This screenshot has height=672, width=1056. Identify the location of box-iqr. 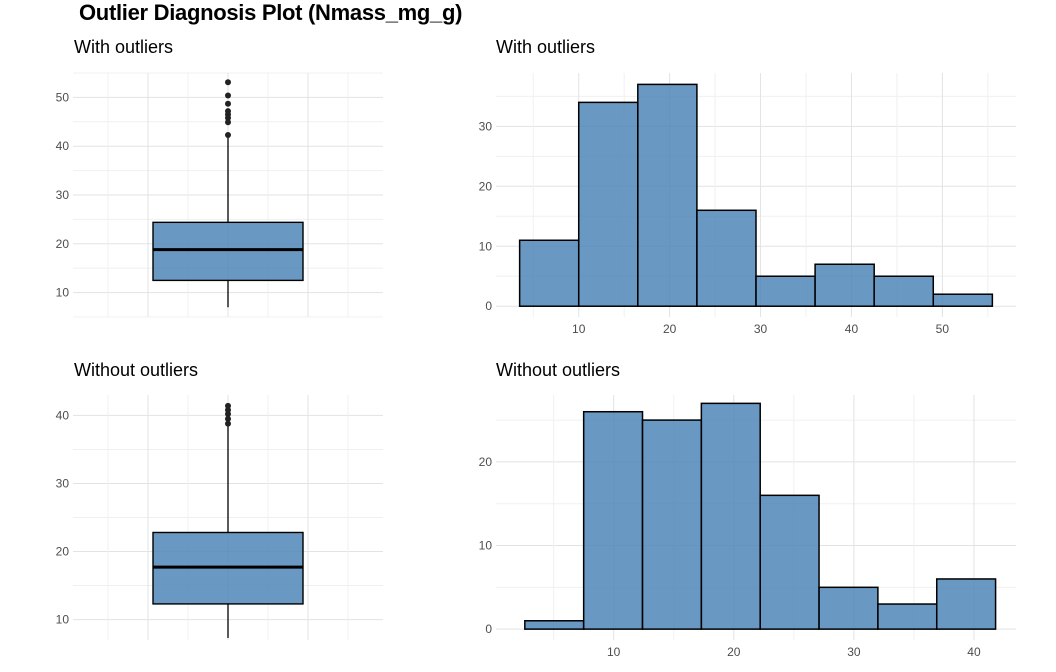
(228, 251).